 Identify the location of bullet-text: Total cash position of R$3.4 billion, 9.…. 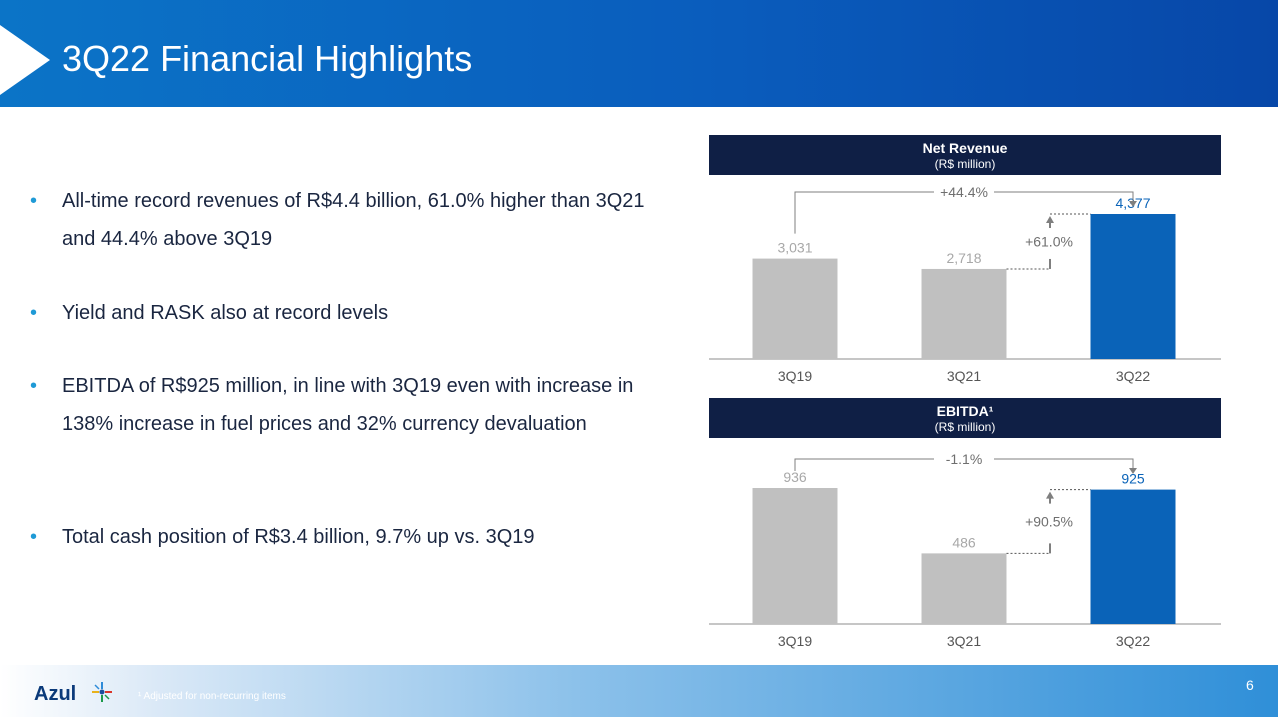
(298, 537).